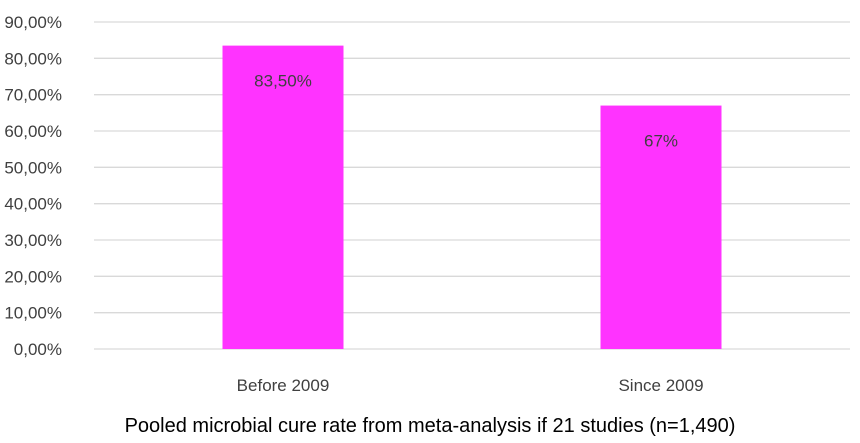 This screenshot has width=860, height=443. Describe the element at coordinates (33, 58) in the screenshot. I see `y-tick-label: 80,00%` at that location.